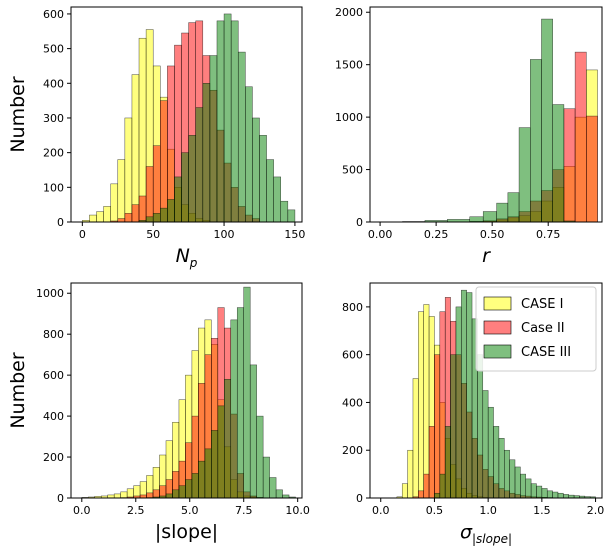  Describe the element at coordinates (436, 234) in the screenshot. I see `x-tick-label: 0.25` at that location.